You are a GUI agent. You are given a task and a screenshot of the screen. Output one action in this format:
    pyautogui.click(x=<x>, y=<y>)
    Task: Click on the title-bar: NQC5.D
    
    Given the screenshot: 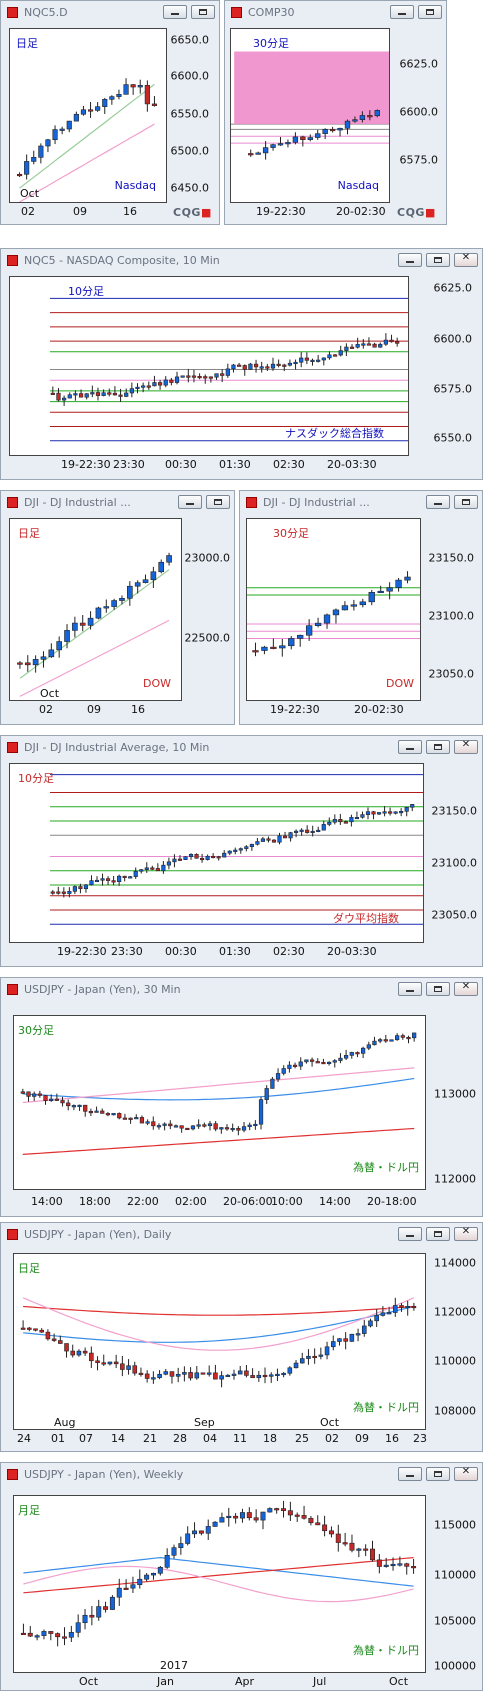 What is the action you would take?
    pyautogui.click(x=110, y=12)
    